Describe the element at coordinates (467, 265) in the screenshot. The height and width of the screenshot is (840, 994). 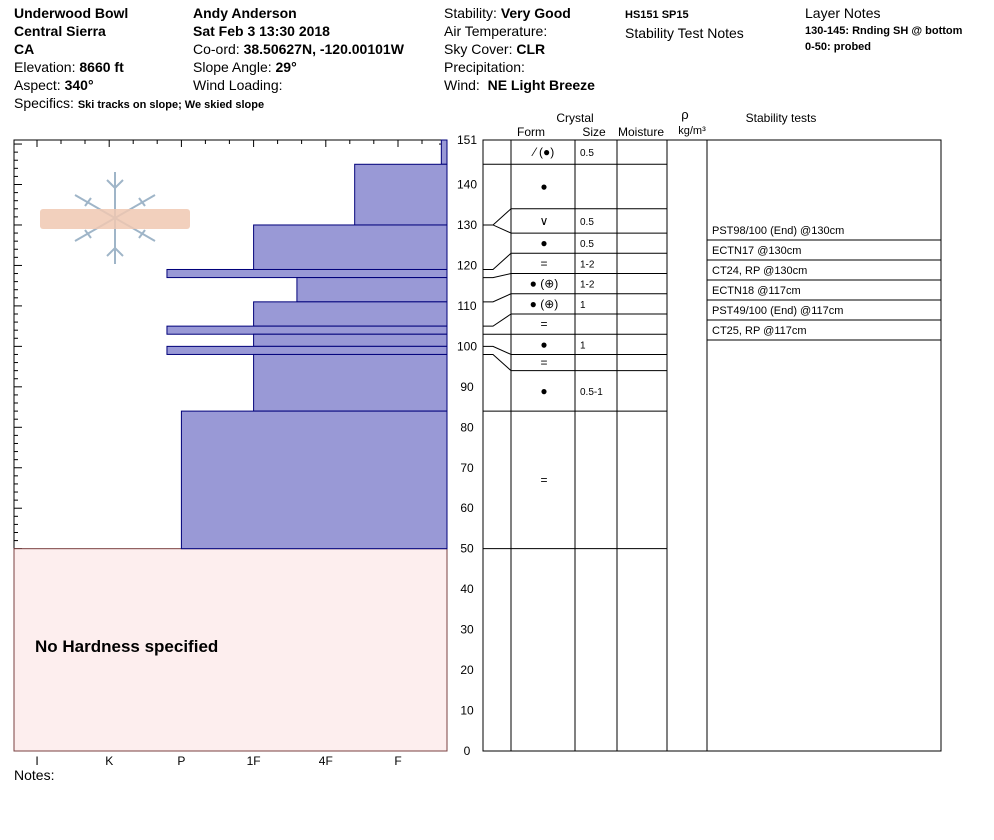
I see `height-label: 120` at that location.